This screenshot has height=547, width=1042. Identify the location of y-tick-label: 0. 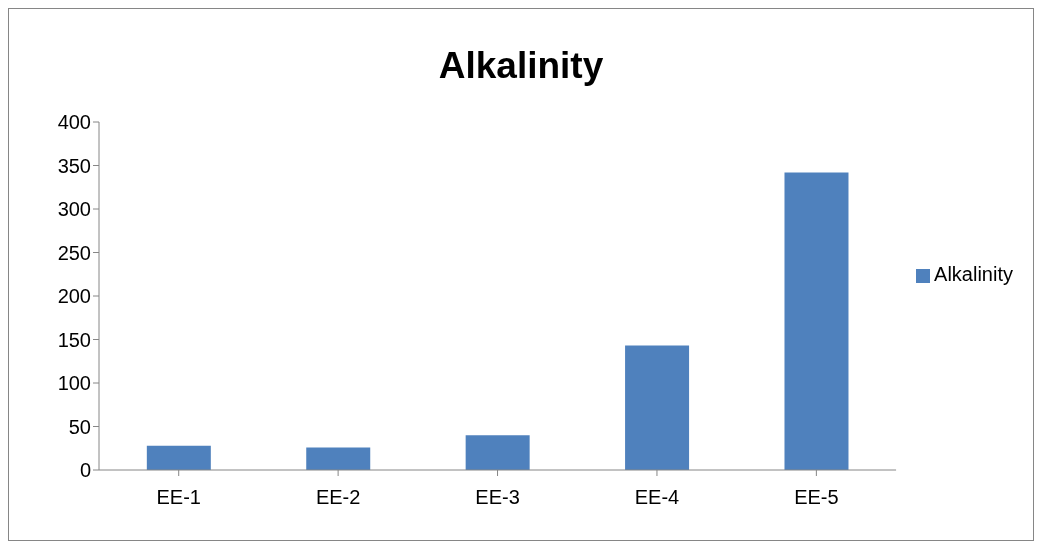
(85, 470).